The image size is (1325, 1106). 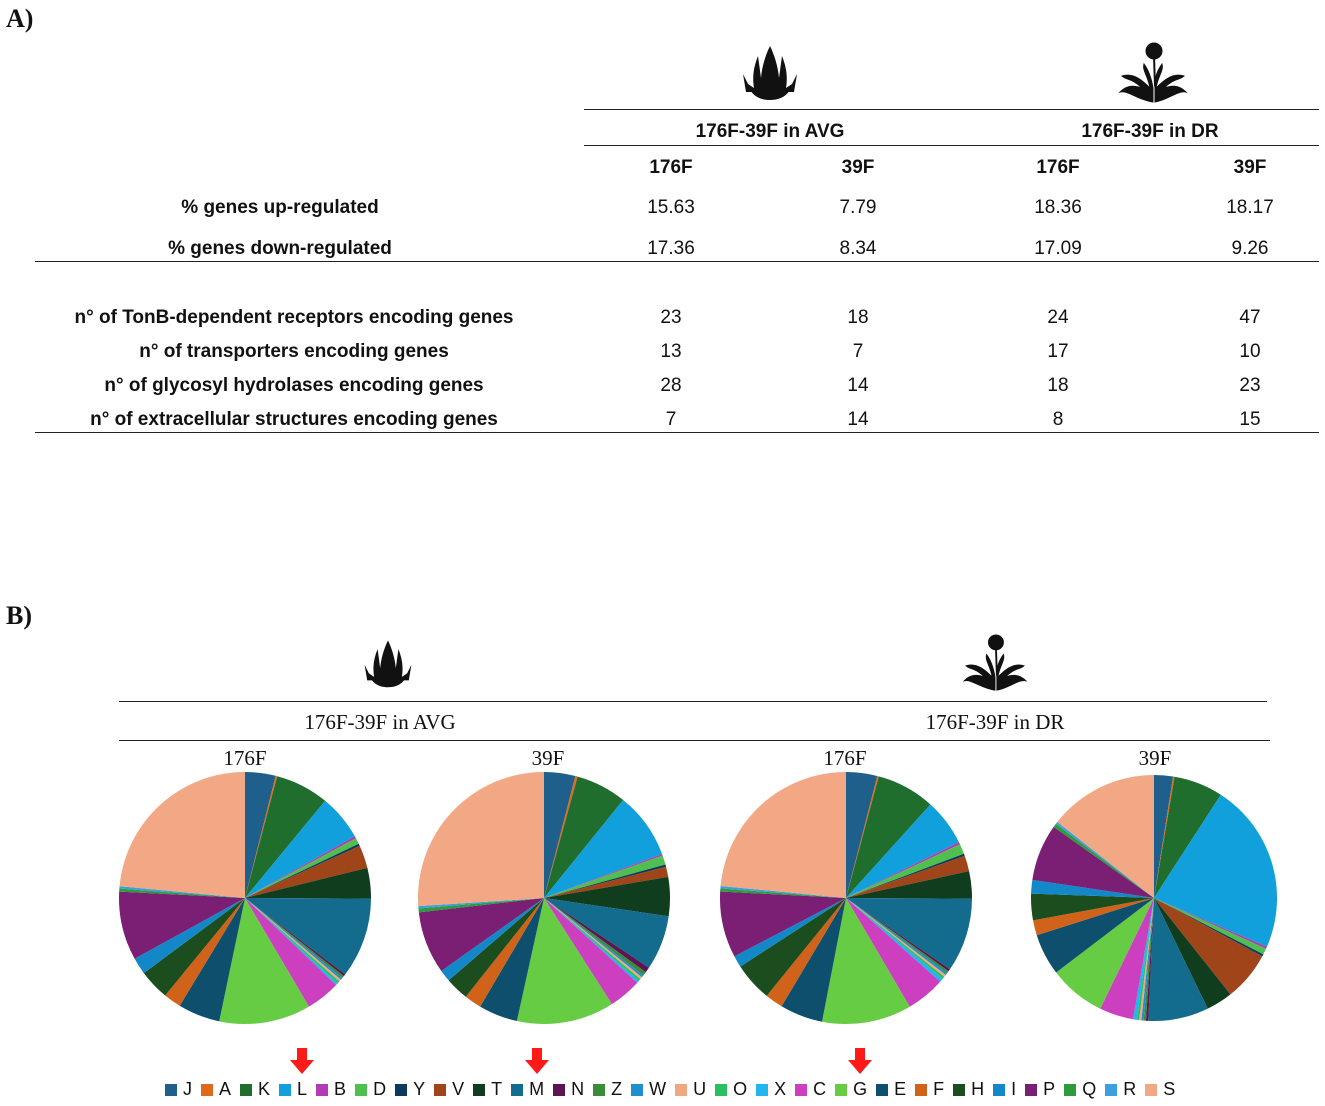 I want to click on legend-item-I: I, so click(x=1004, y=1089).